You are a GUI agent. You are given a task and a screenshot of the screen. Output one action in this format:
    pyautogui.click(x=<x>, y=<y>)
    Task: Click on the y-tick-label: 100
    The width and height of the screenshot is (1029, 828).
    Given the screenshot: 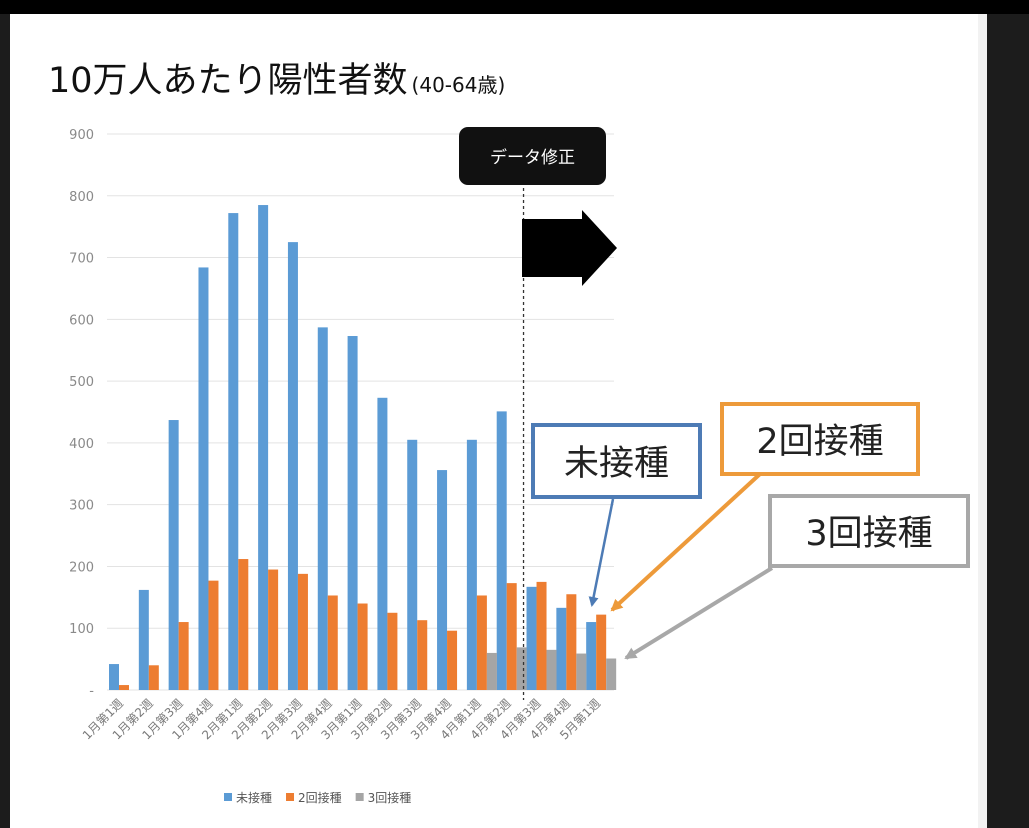 What is the action you would take?
    pyautogui.click(x=81, y=629)
    